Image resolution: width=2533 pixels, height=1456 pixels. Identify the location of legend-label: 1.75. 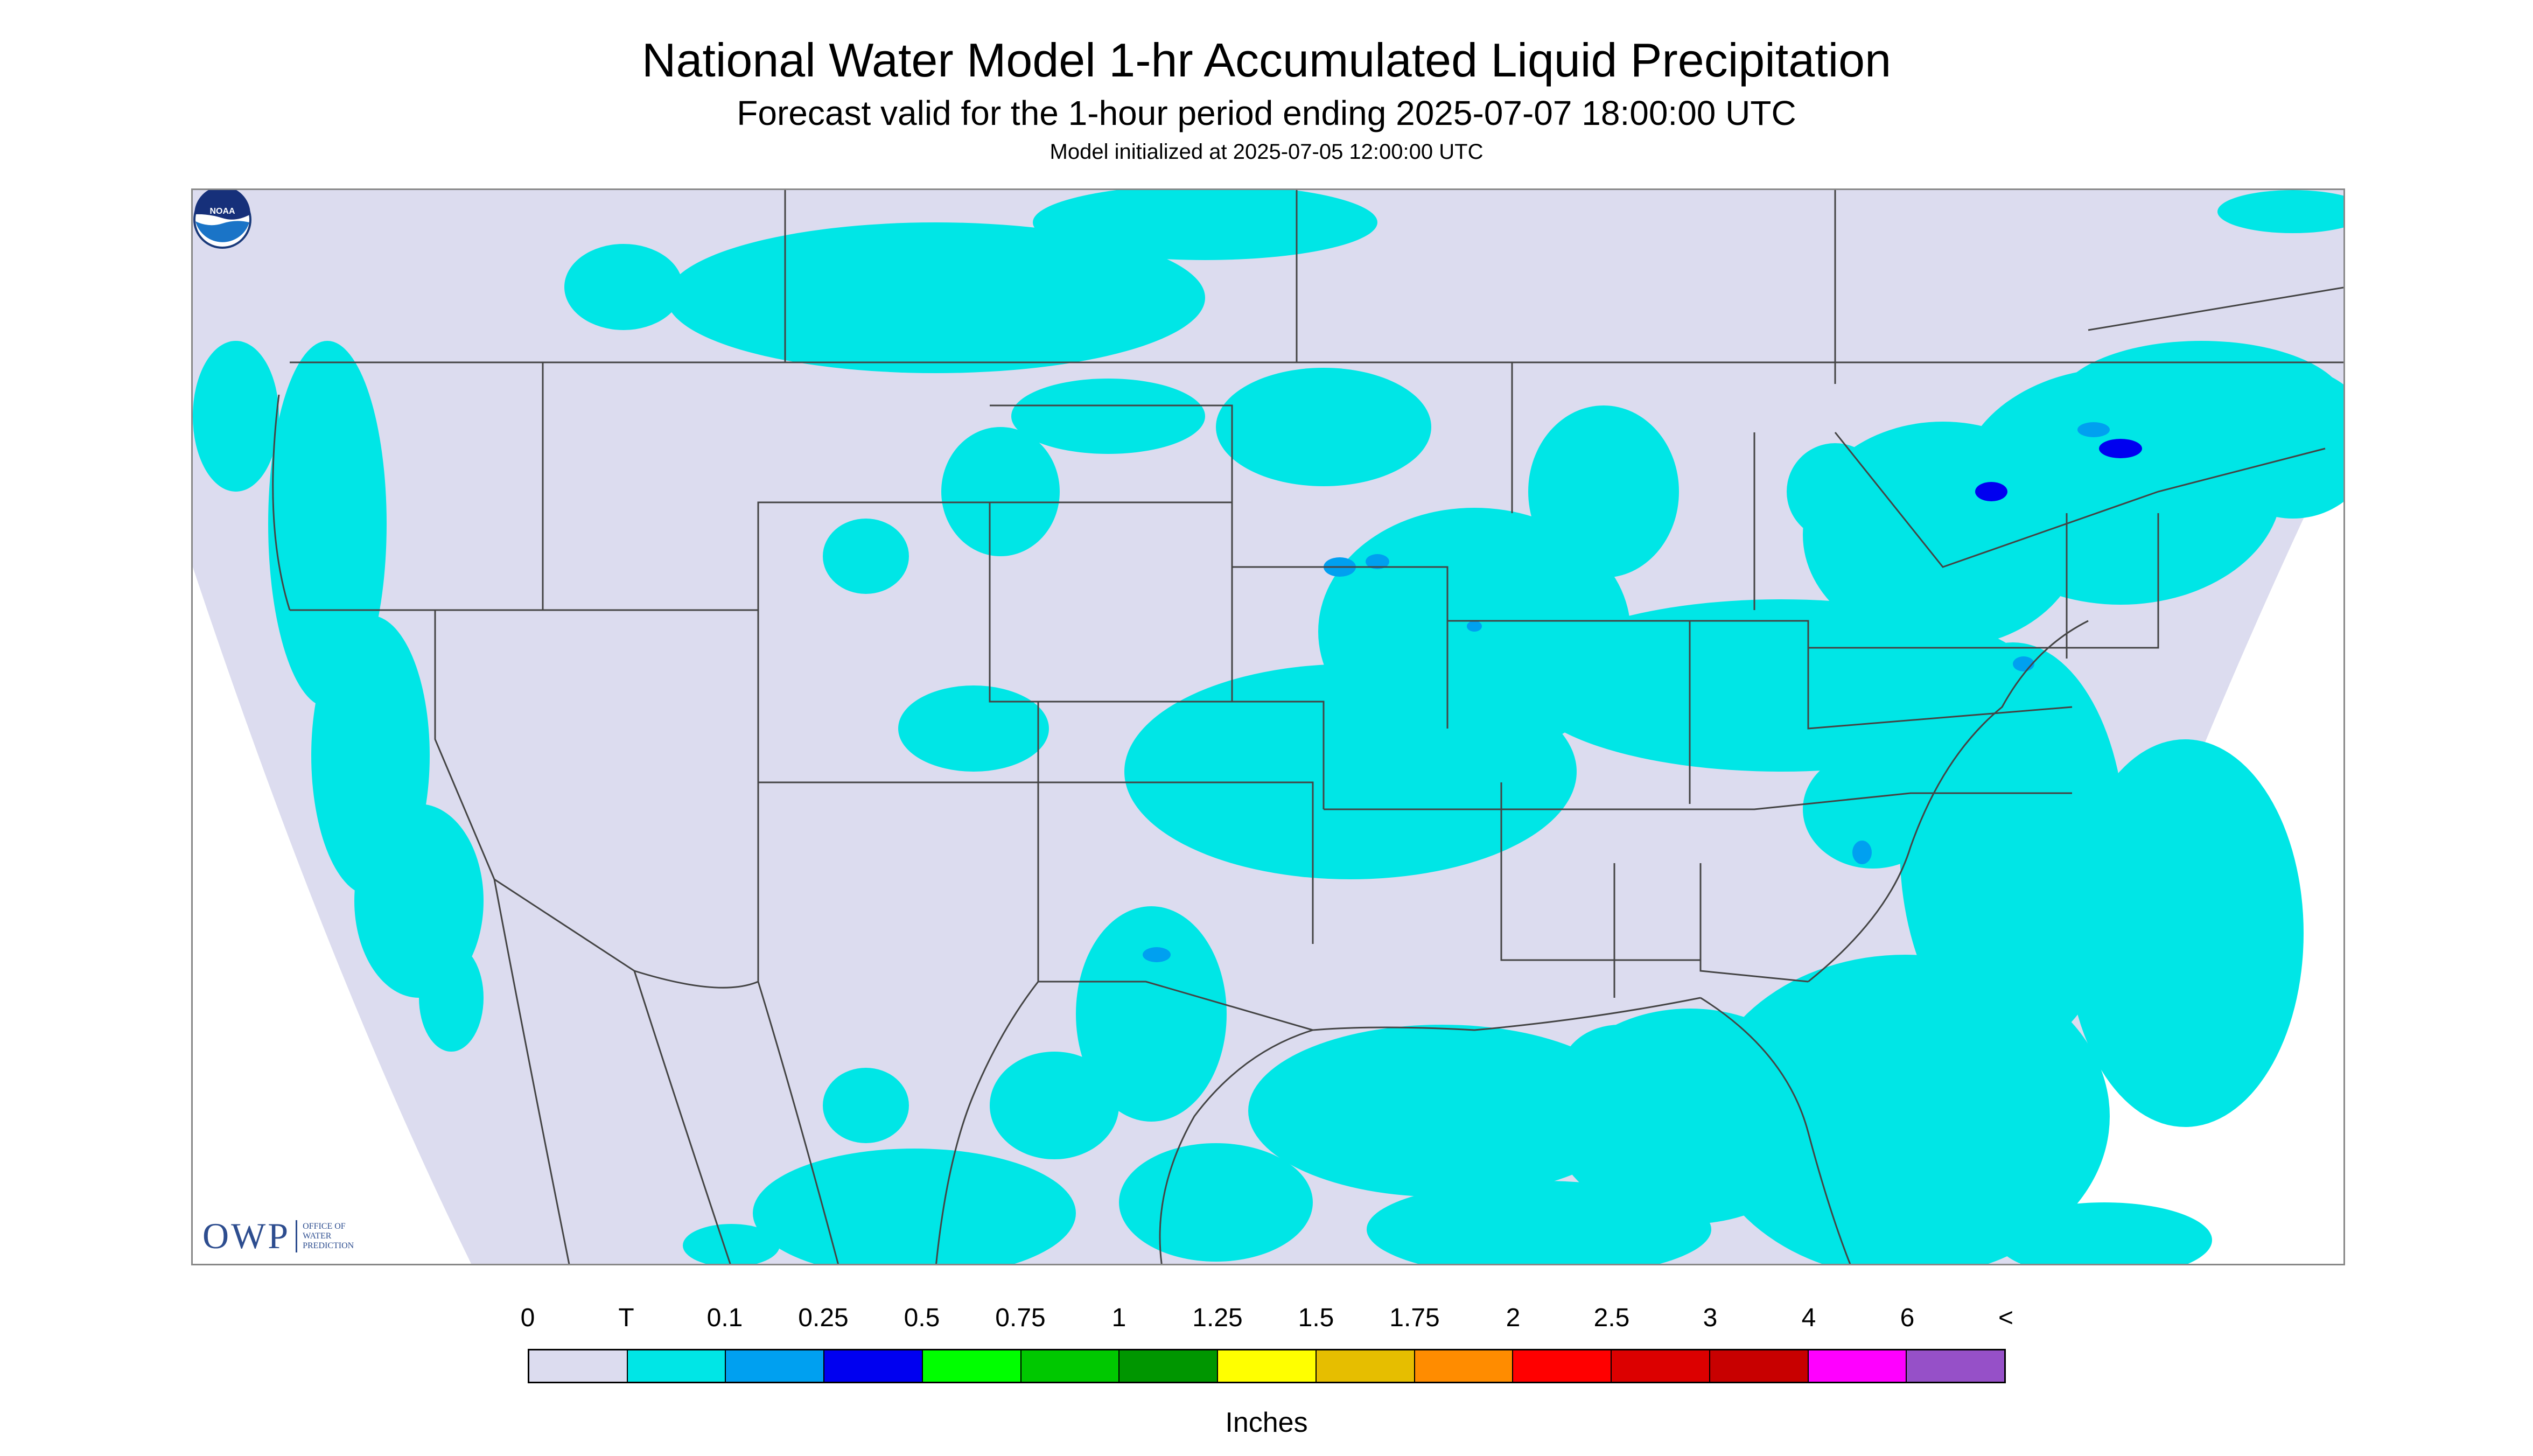
(1414, 1318).